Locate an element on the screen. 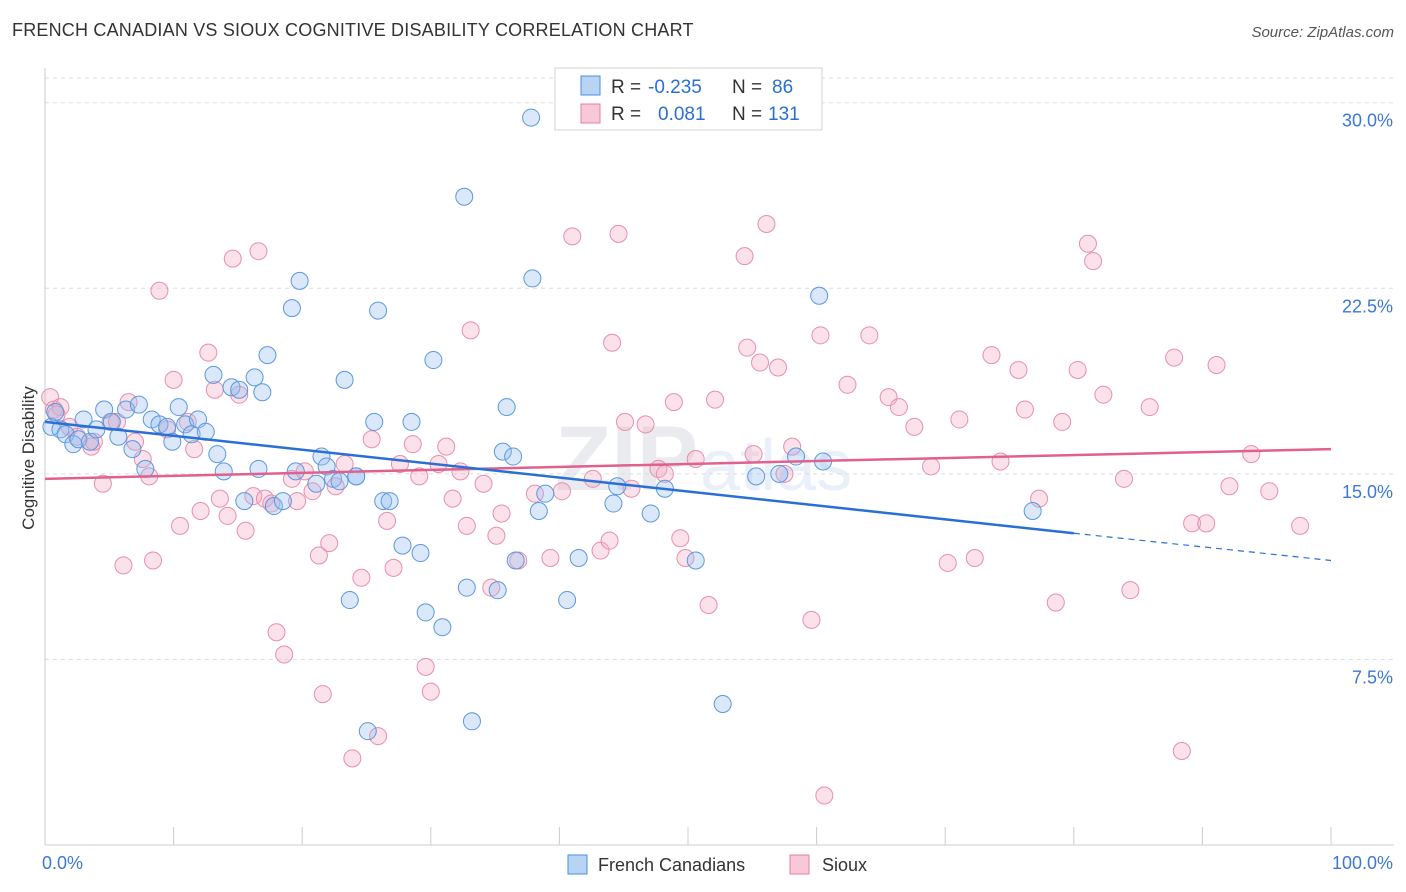  x-tick-label: 0.0% is located at coordinates (62, 863).